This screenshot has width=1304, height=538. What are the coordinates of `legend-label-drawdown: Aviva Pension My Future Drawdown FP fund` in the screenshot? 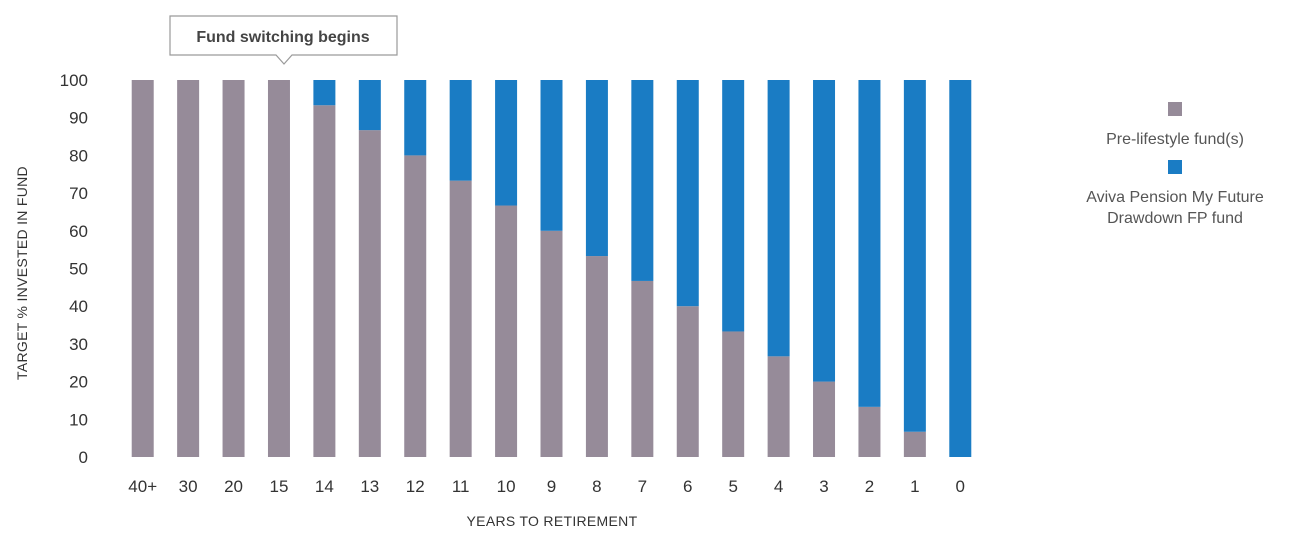 It's located at (1175, 208).